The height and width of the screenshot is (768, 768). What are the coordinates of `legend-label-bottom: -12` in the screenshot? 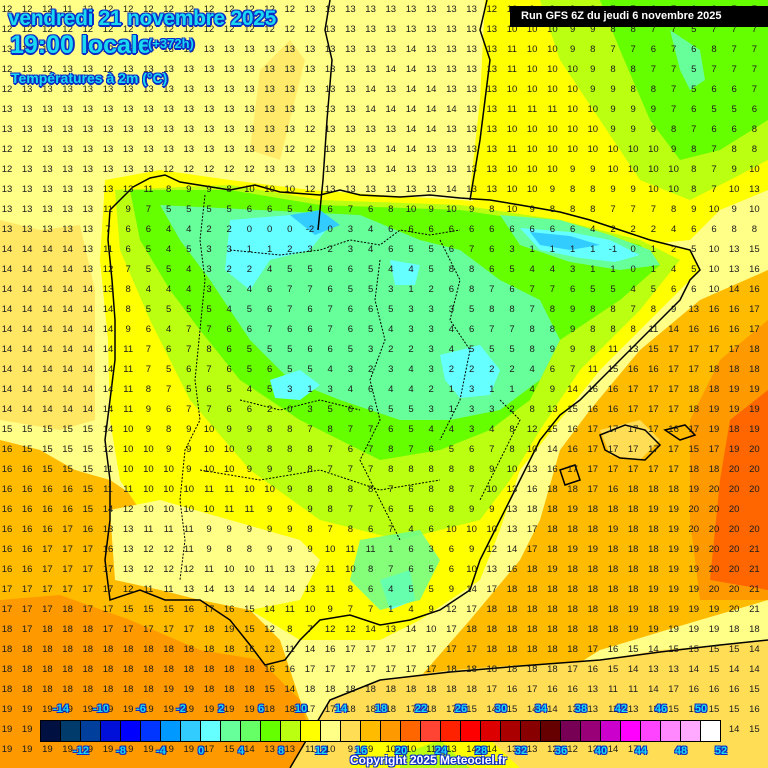 It's located at (81, 751).